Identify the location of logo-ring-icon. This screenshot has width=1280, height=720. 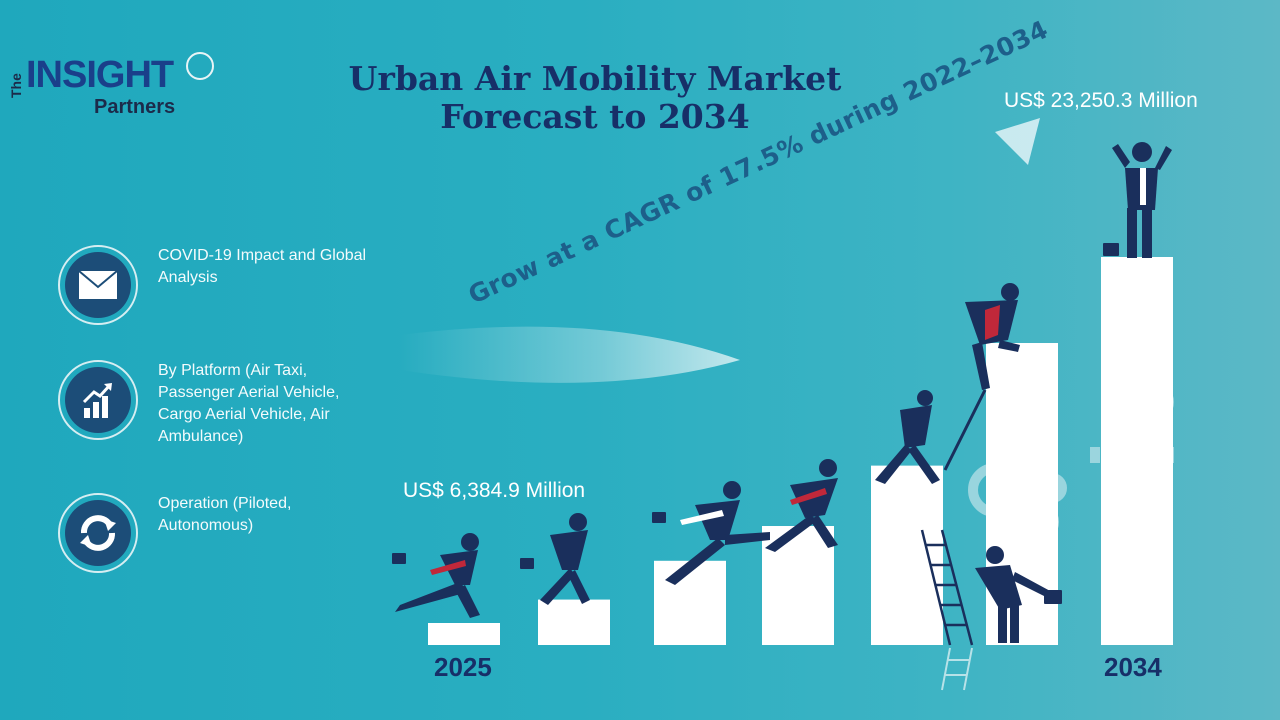
(200, 66).